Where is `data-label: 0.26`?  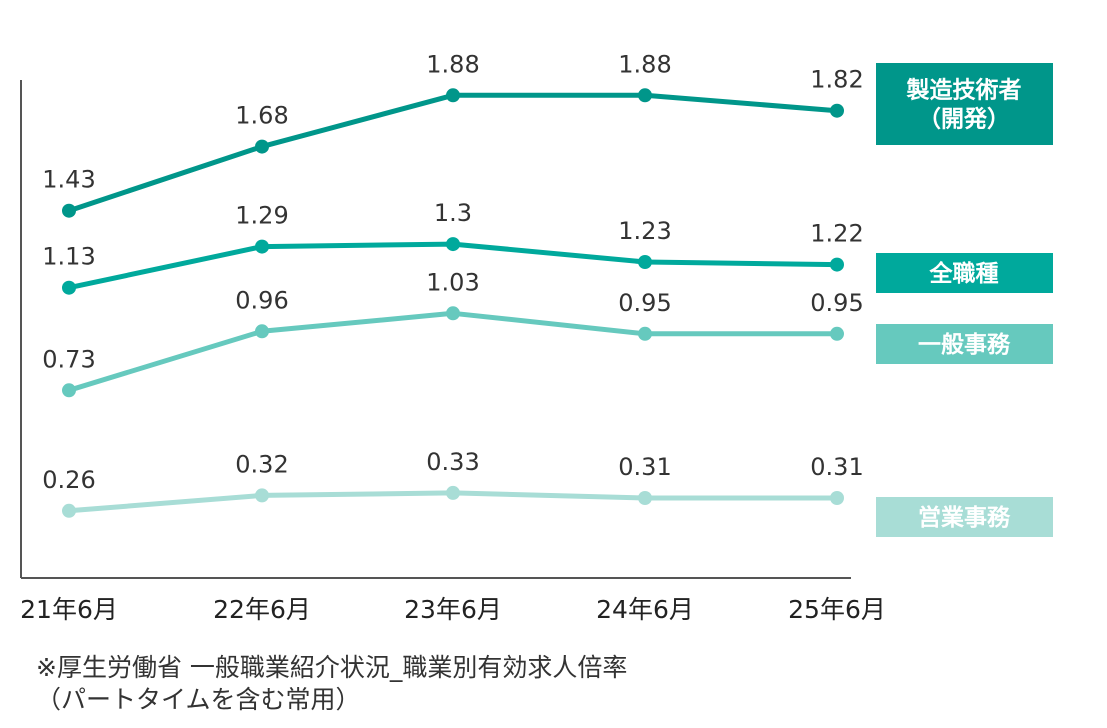
data-label: 0.26 is located at coordinates (68, 480).